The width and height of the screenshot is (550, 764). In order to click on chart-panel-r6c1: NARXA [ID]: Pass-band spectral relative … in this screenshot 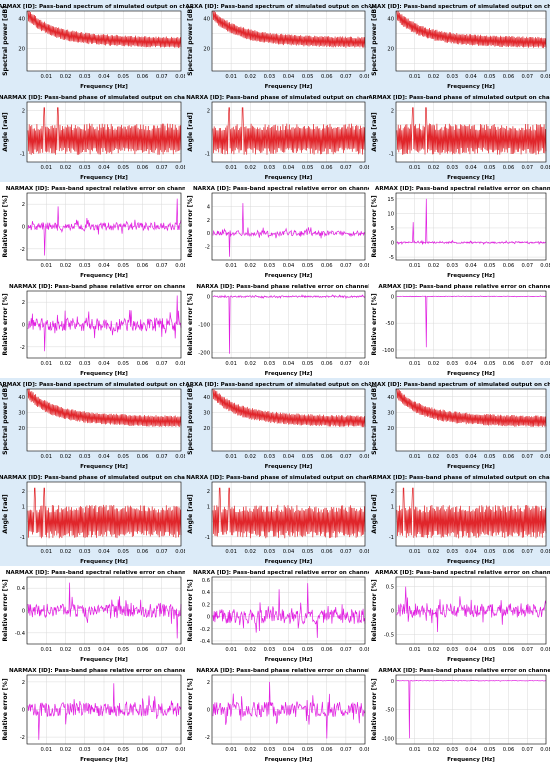, I will do `click(277, 615)`.